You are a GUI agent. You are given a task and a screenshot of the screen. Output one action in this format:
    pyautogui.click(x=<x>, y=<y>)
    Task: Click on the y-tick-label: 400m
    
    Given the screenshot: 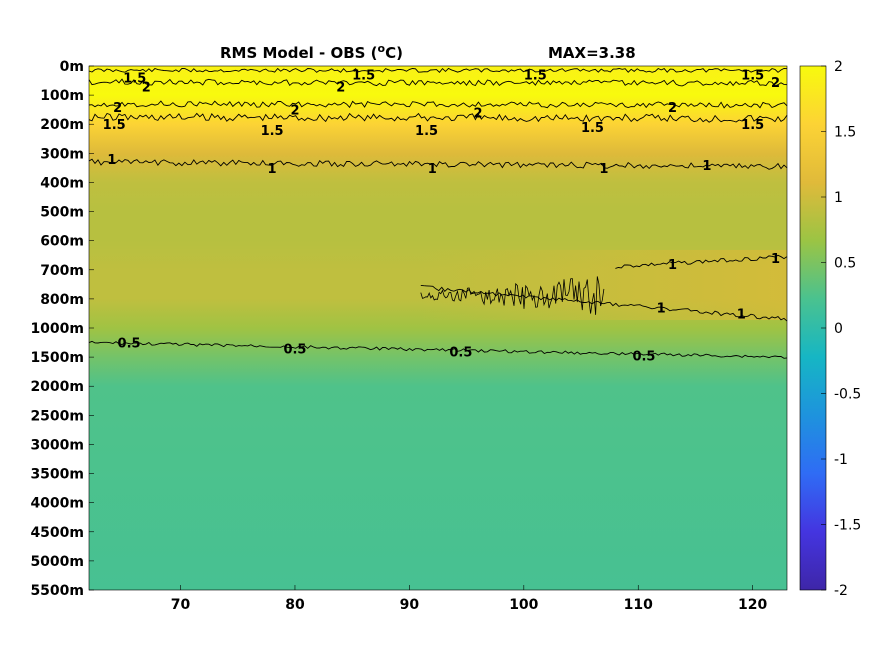 What is the action you would take?
    pyautogui.click(x=62, y=183)
    